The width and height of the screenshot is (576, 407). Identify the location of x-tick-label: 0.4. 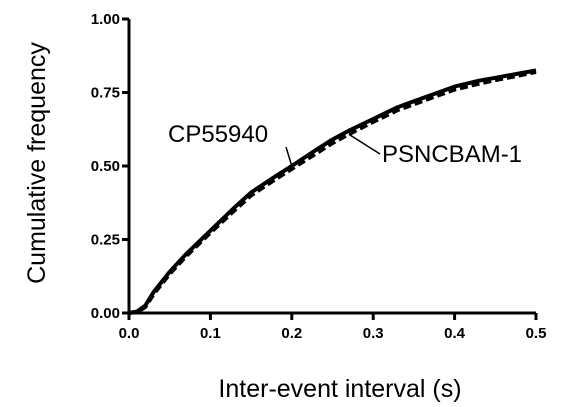
(455, 333).